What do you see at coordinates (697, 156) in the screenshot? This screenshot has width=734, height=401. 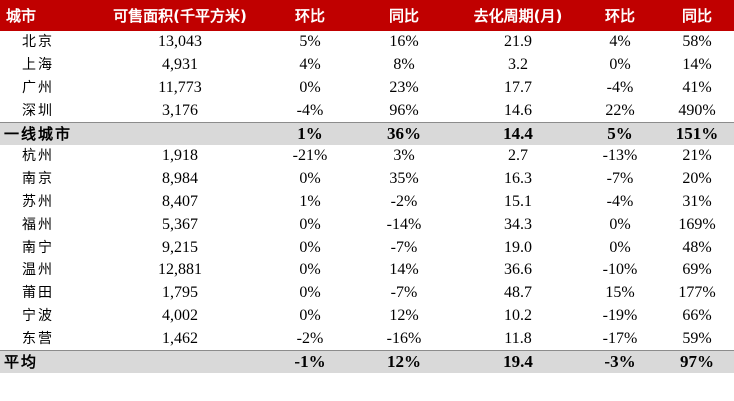 I see `cell-cycle-yoy: 21%` at bounding box center [697, 156].